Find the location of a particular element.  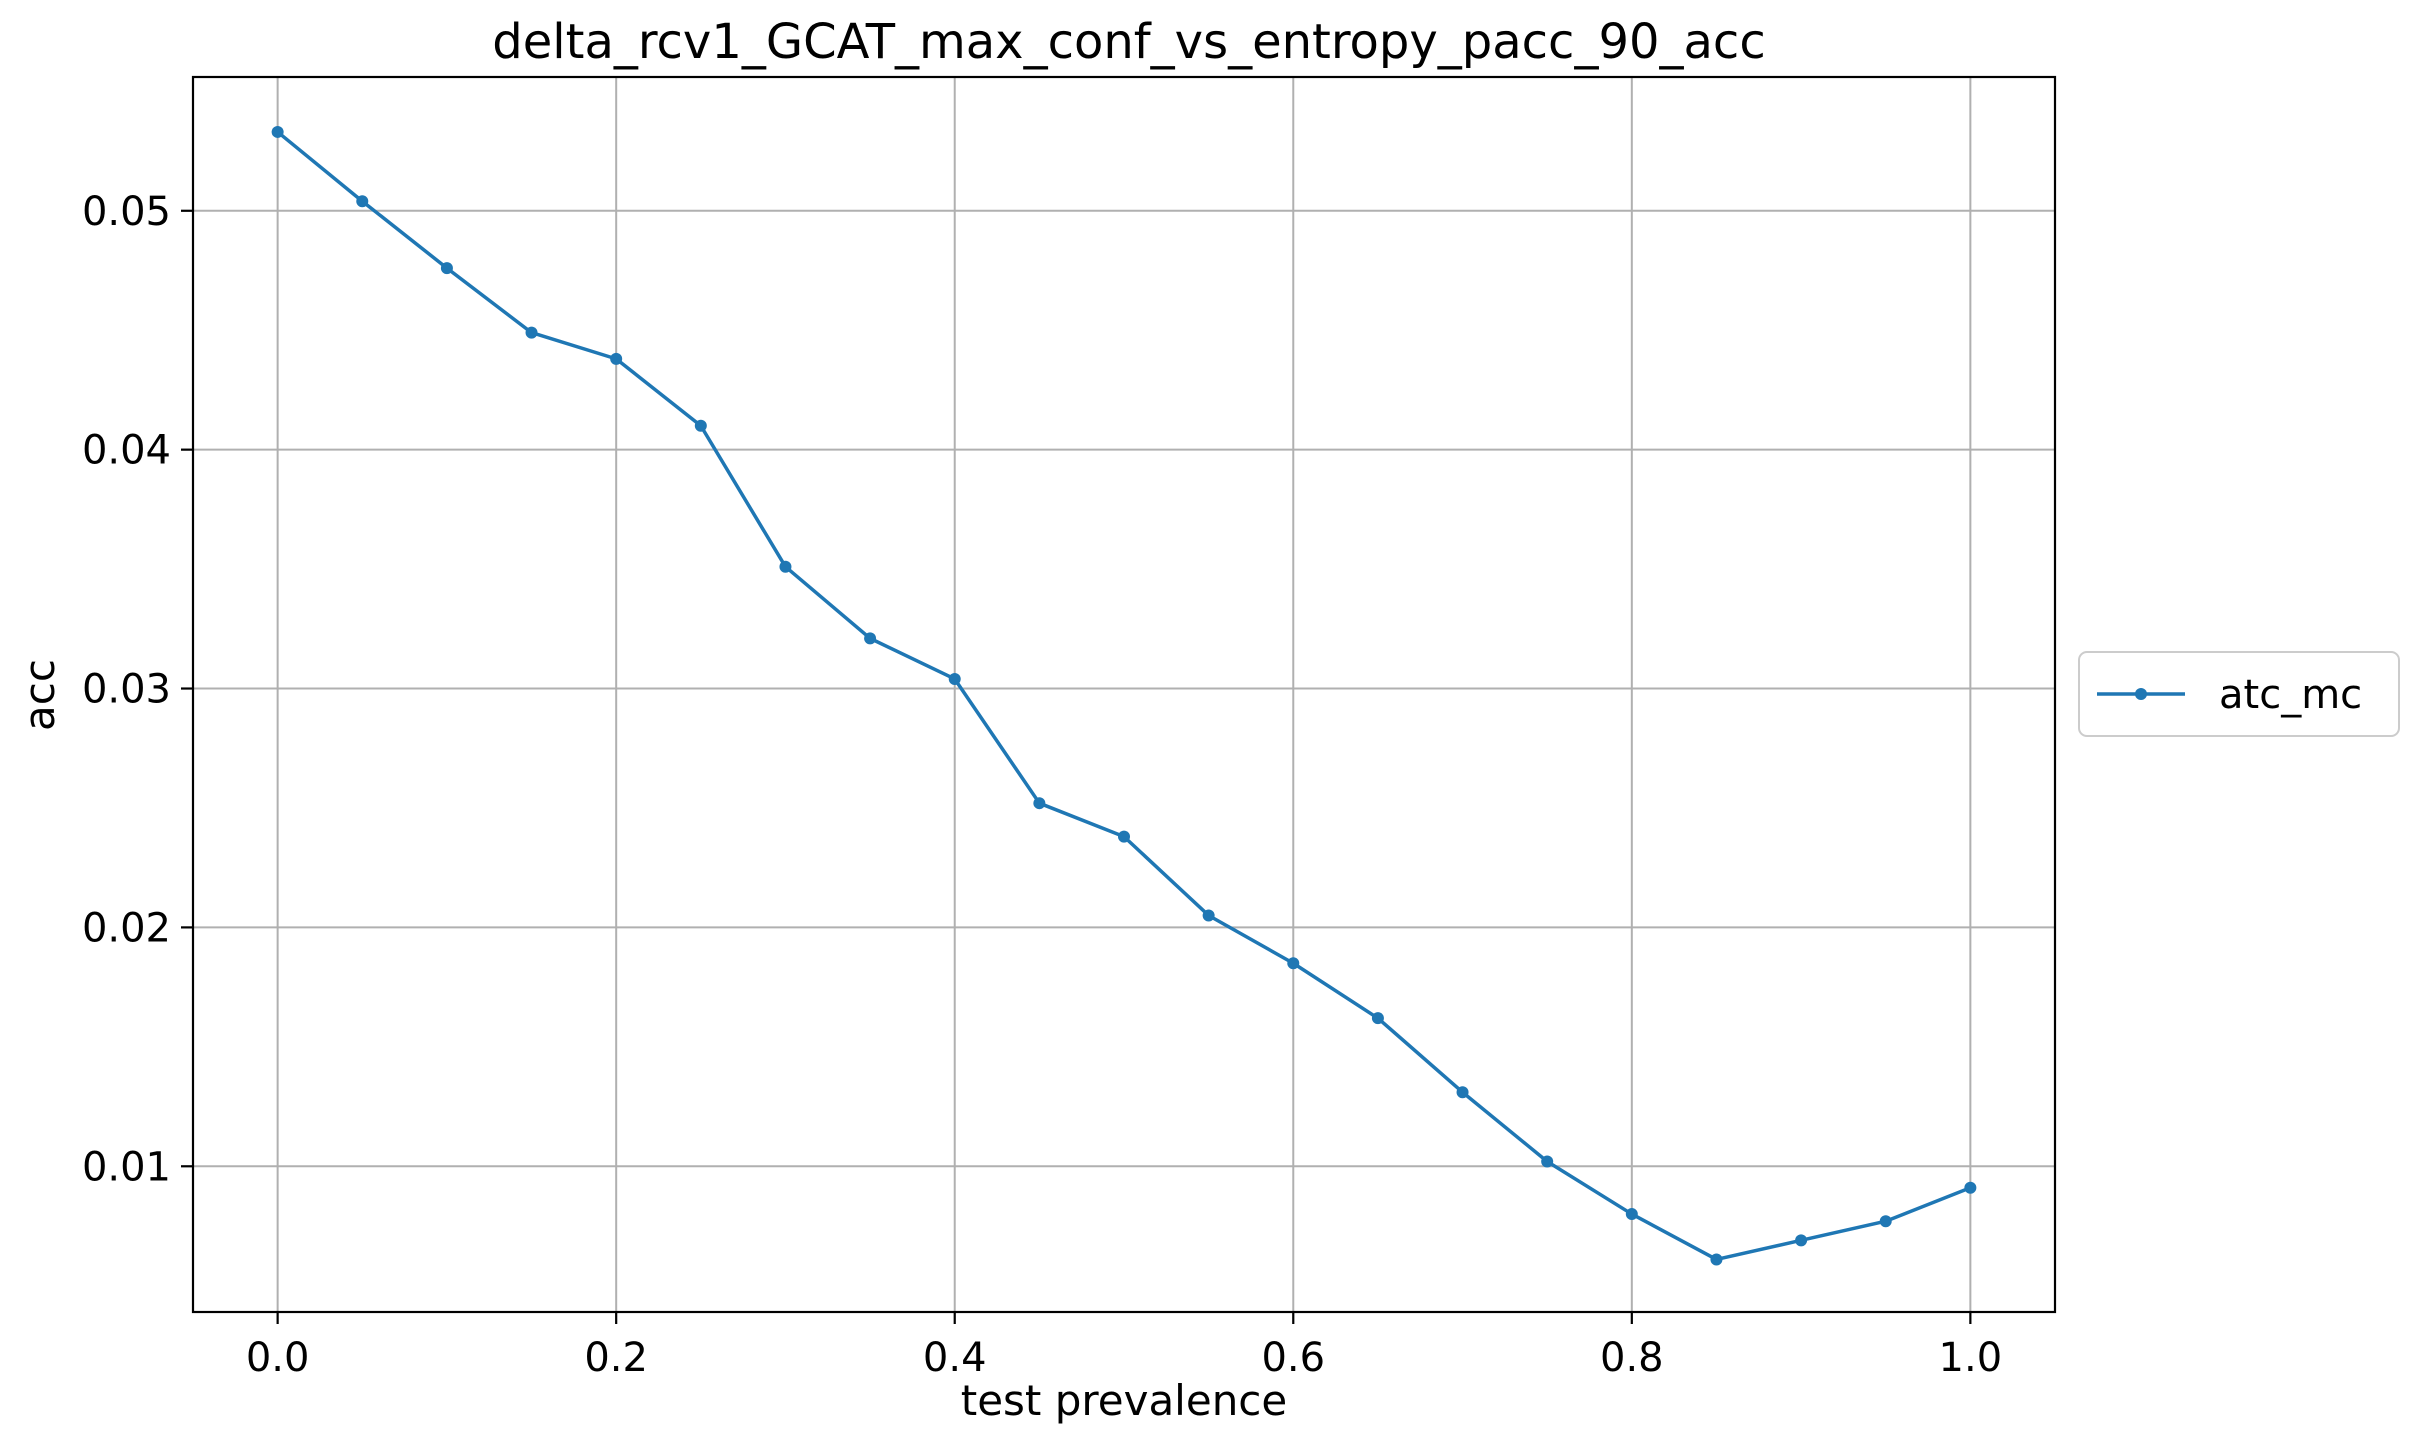

y-axis-label: acc is located at coordinates (39, 695).